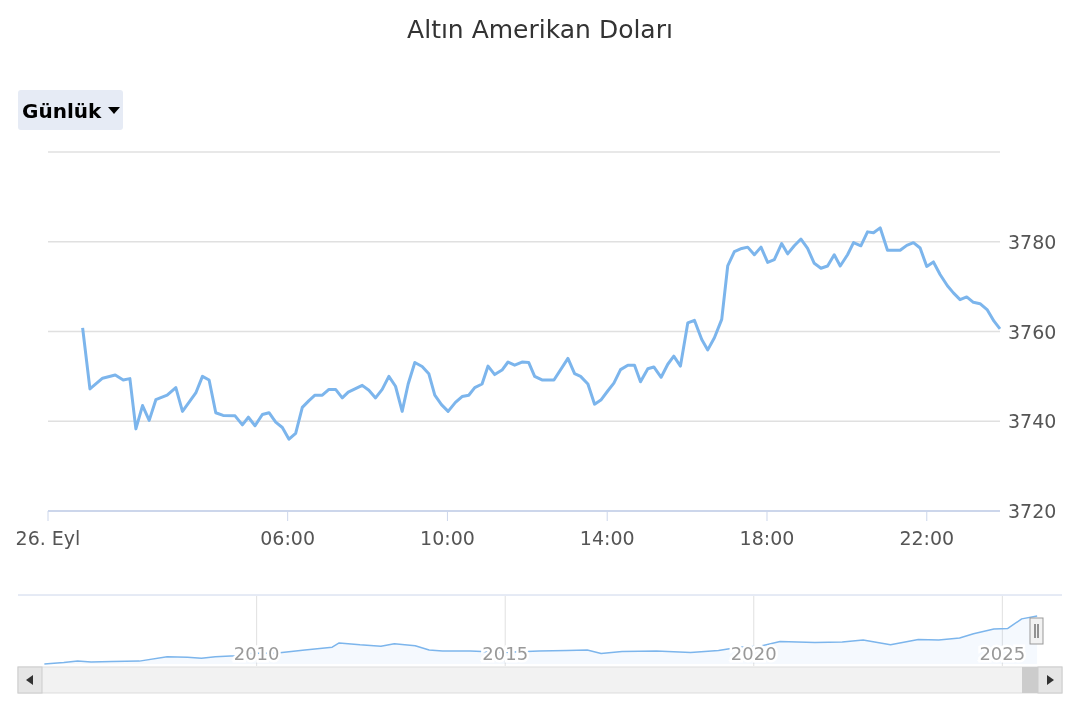 This screenshot has height=720, width=1080. What do you see at coordinates (447, 538) in the screenshot?
I see `x-tick-label: 10:00` at bounding box center [447, 538].